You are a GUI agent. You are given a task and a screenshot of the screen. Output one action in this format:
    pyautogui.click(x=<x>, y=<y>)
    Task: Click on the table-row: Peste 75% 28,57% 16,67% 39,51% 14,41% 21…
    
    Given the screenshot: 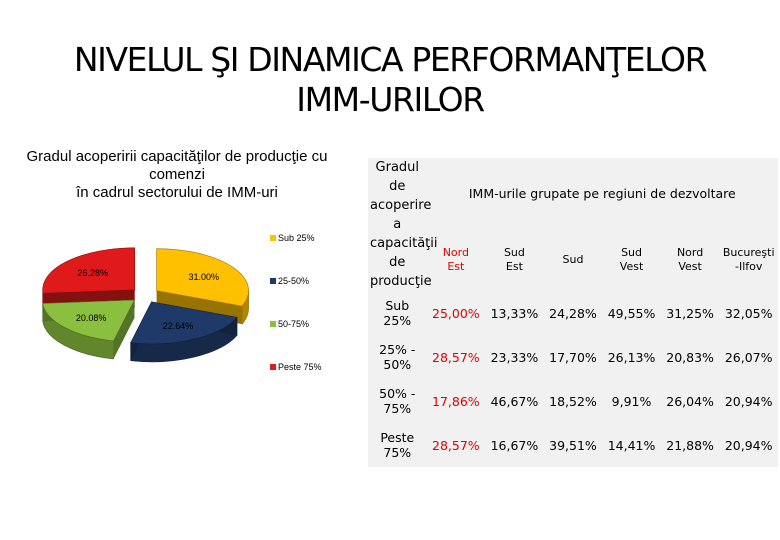 What is the action you would take?
    pyautogui.click(x=573, y=445)
    